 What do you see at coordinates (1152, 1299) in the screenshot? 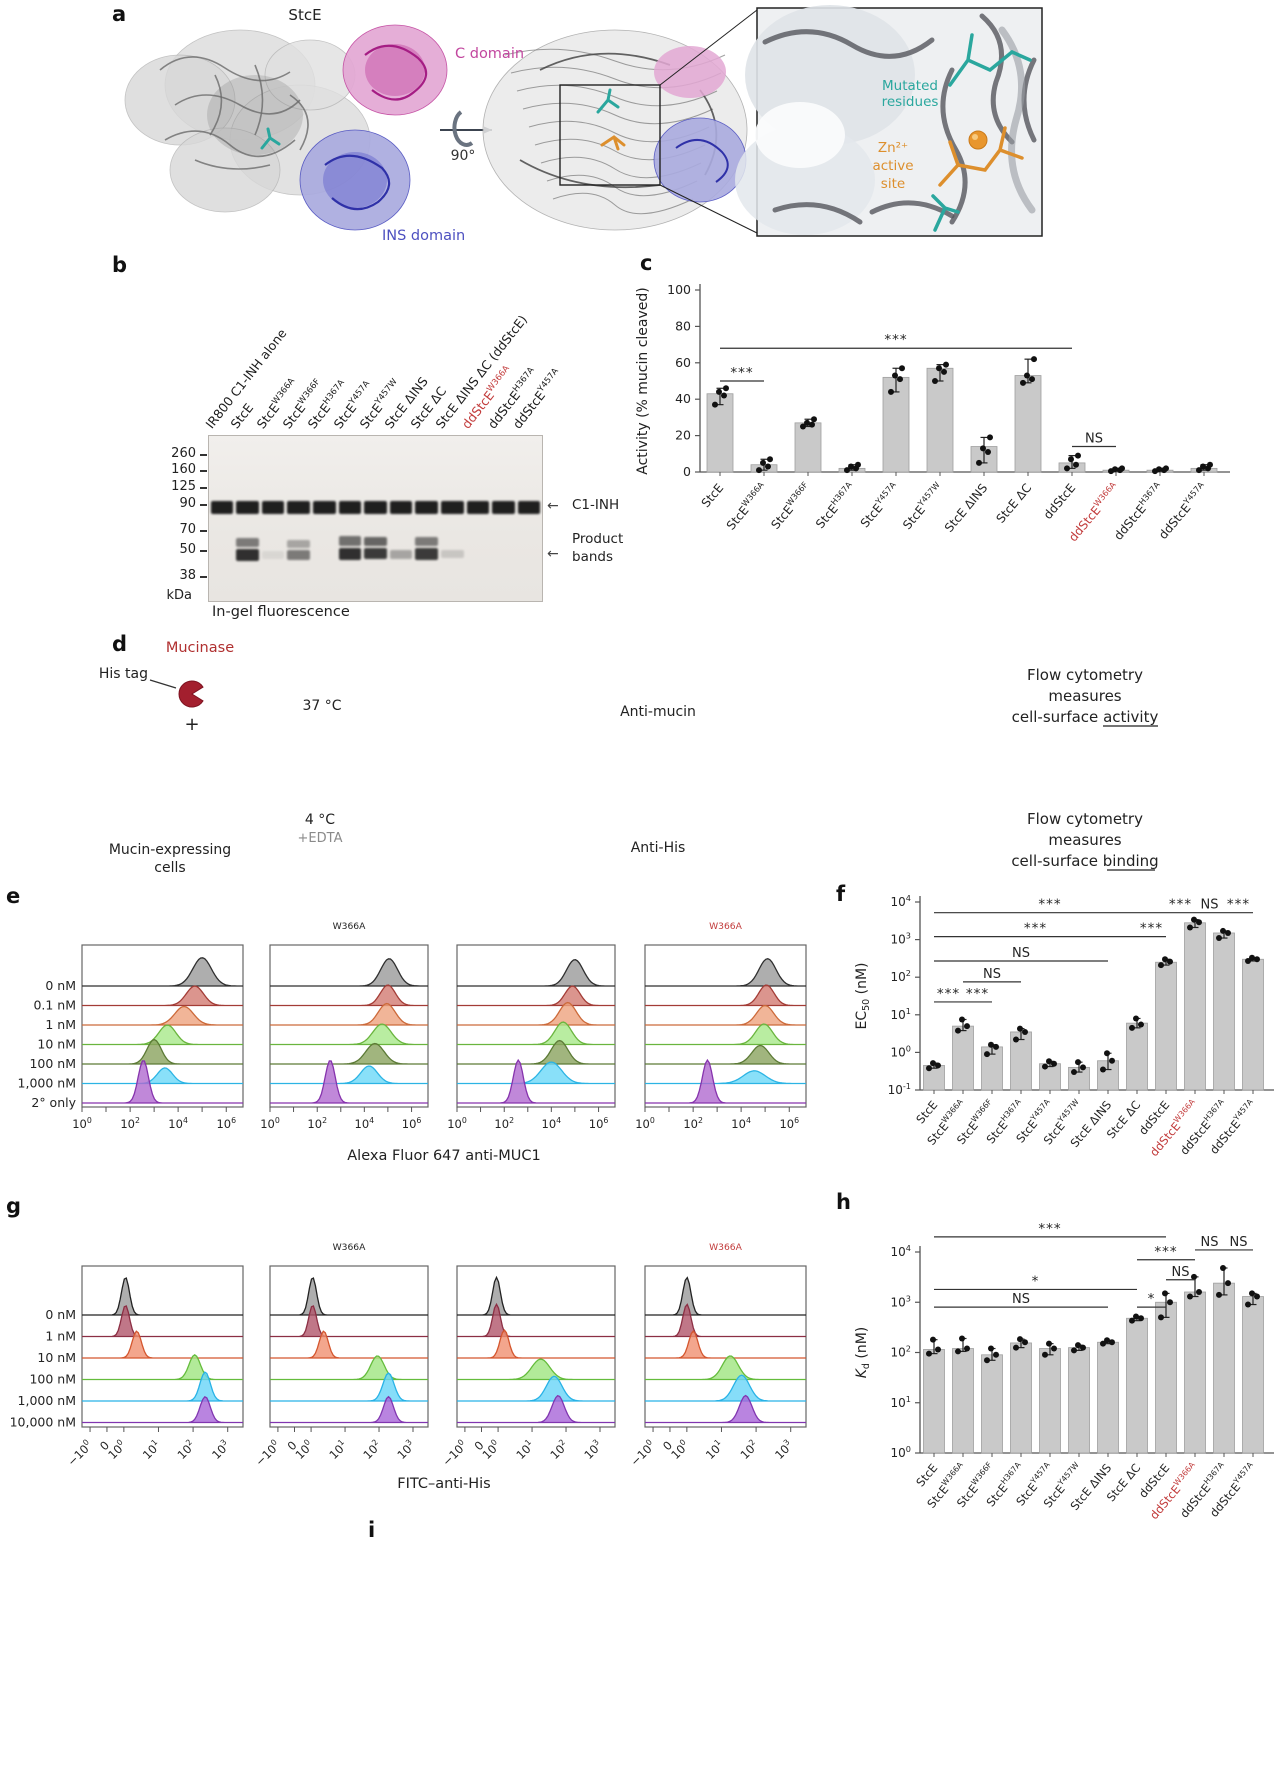
I see `significance-label: *` at bounding box center [1152, 1299].